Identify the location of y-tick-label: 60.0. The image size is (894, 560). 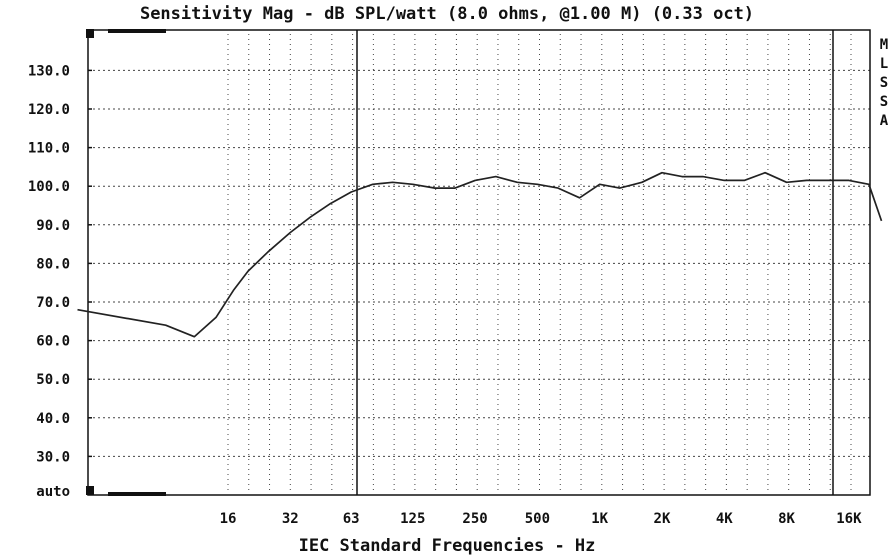
(53, 342).